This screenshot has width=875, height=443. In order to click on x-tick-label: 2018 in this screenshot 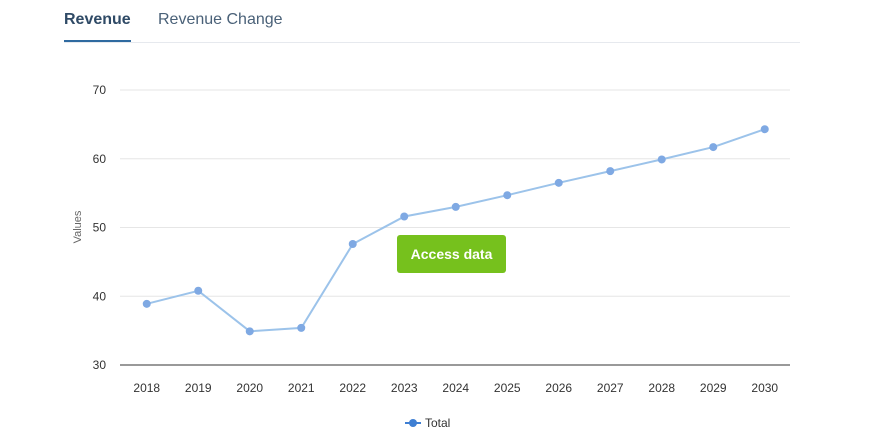, I will do `click(146, 388)`.